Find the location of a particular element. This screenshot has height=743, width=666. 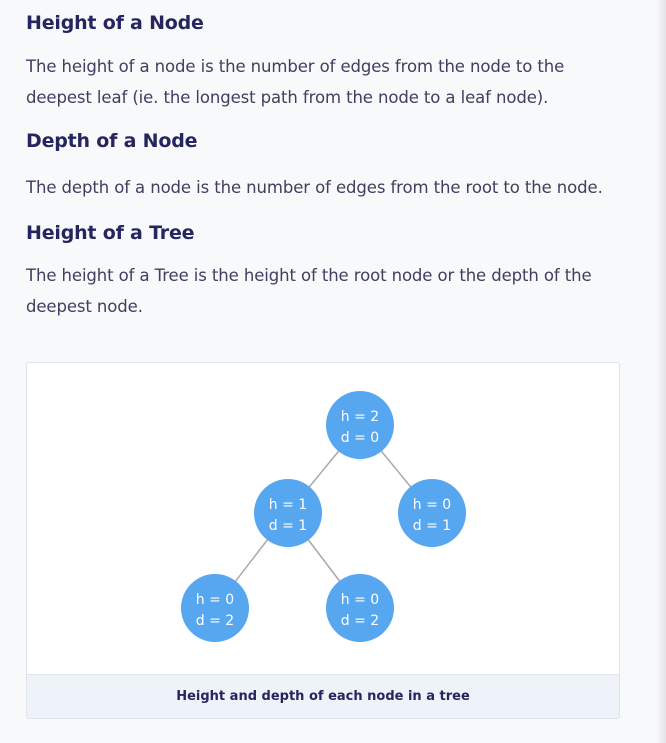

tree-node-left-left: h = 0 d = 2 is located at coordinates (215, 608).